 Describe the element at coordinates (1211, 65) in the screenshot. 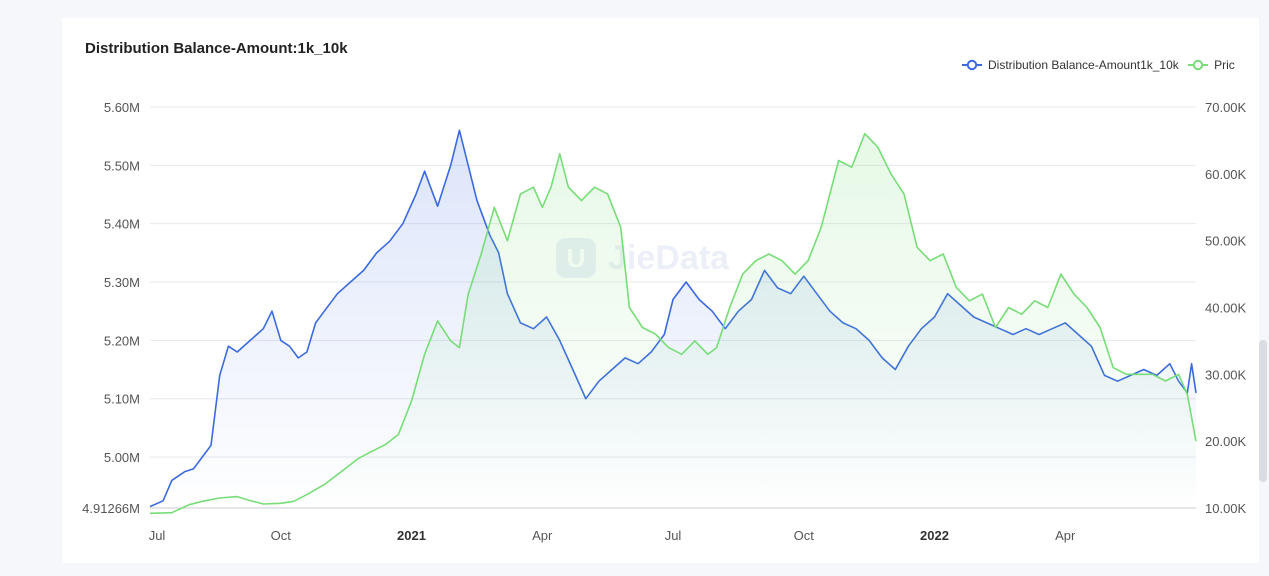

I see `legend-item-price: Pric` at that location.